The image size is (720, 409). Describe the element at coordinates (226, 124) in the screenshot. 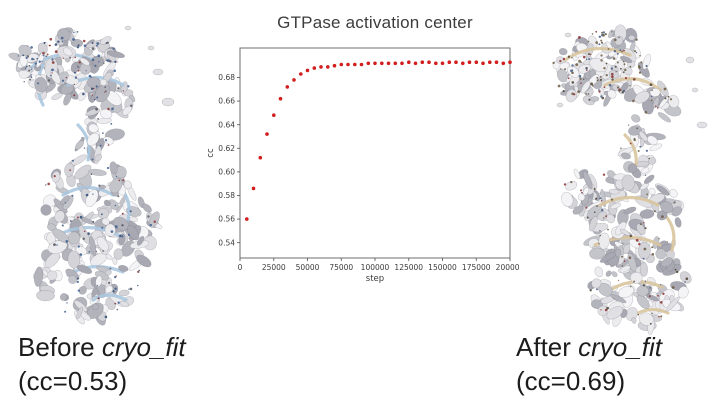

I see `svg-text: 0.64` at that location.